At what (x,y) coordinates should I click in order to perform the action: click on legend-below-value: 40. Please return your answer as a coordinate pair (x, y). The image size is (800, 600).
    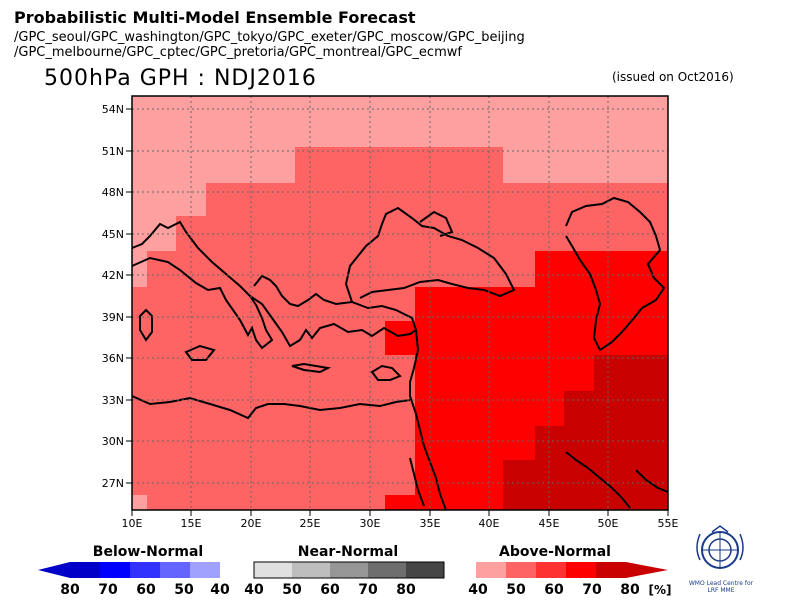
    Looking at the image, I should click on (220, 590).